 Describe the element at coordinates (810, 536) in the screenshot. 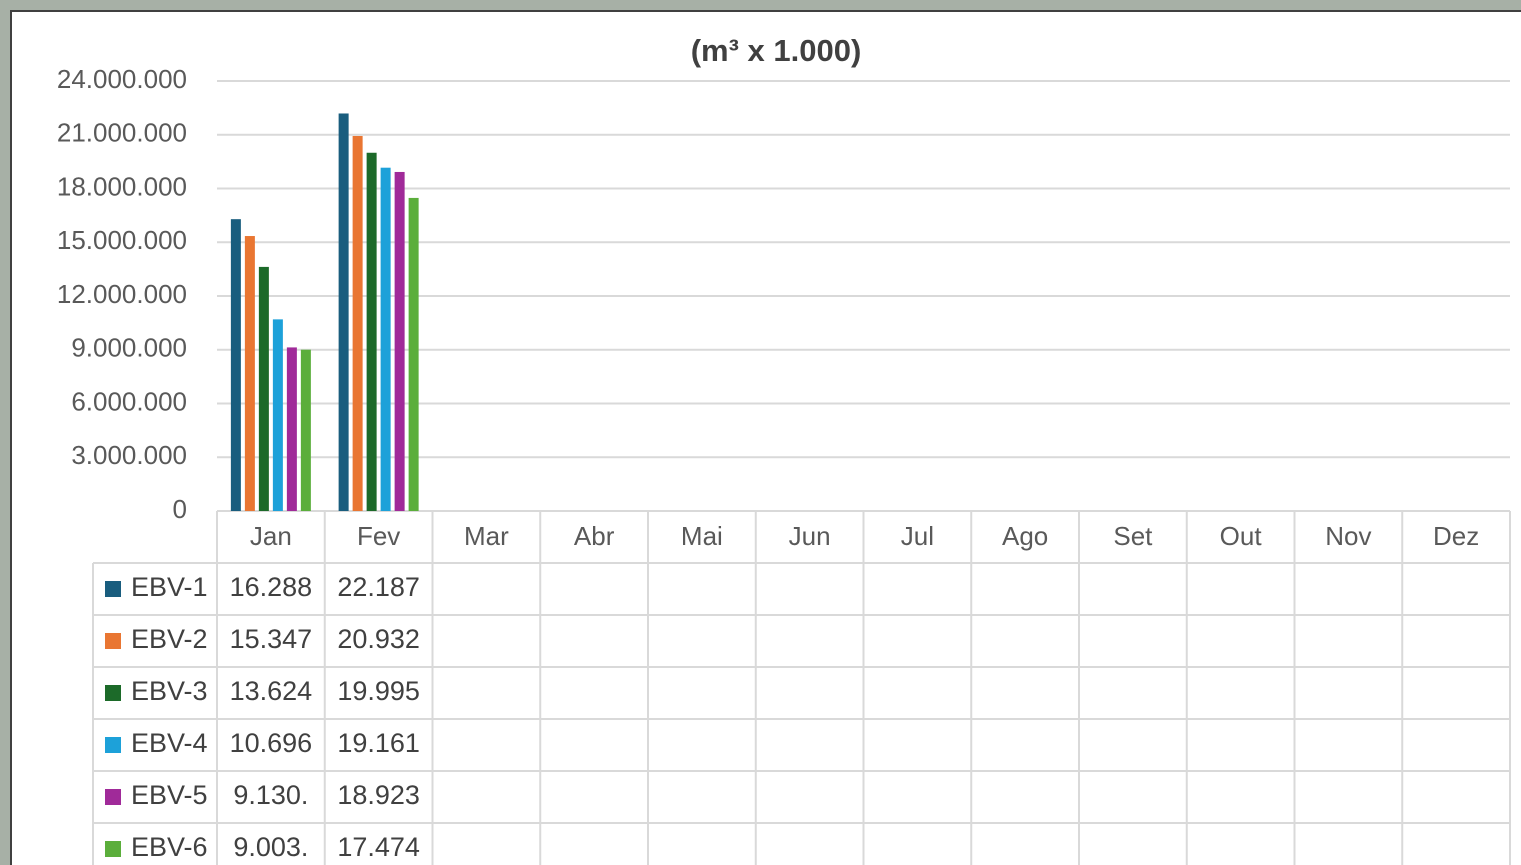

I see `x-tick-label: Jun` at that location.